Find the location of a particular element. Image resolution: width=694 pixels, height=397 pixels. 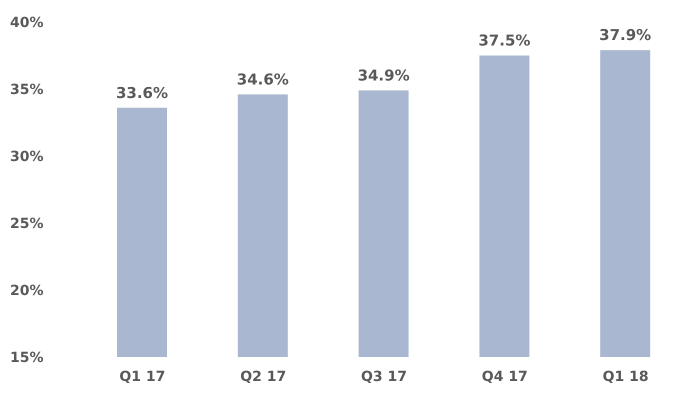

data-label: 37.9% is located at coordinates (625, 35).